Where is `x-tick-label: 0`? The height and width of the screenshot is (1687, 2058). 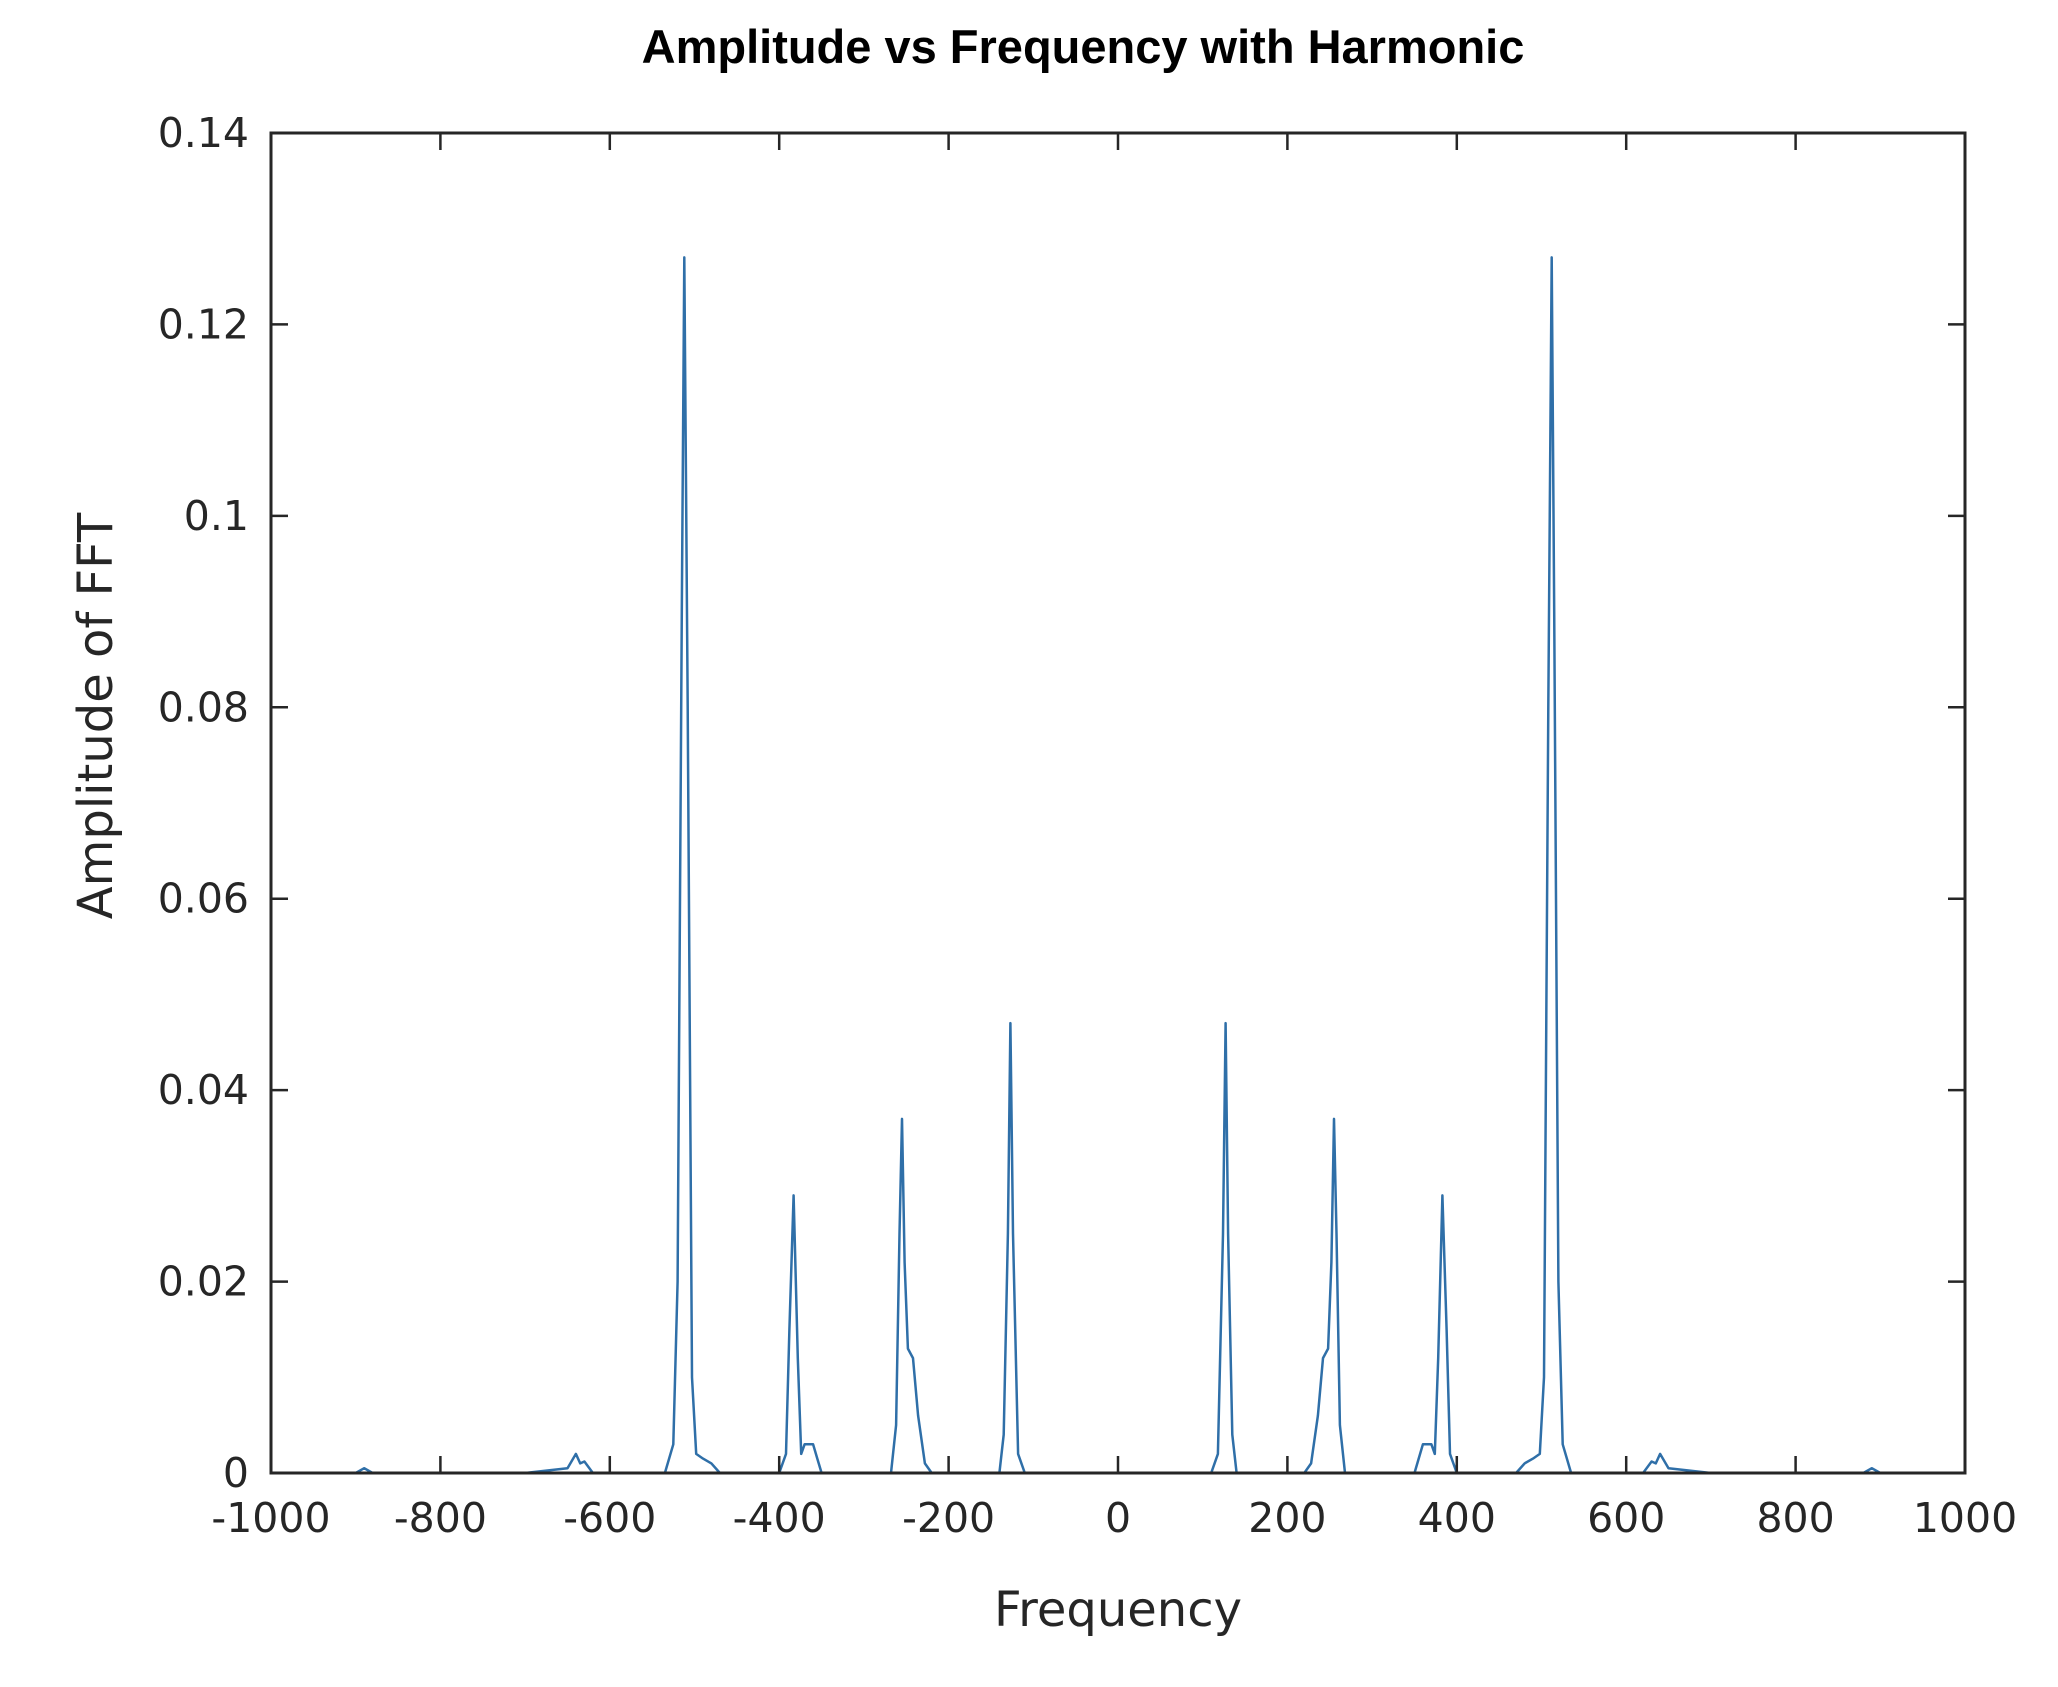
x-tick-label: 0 is located at coordinates (1118, 1518).